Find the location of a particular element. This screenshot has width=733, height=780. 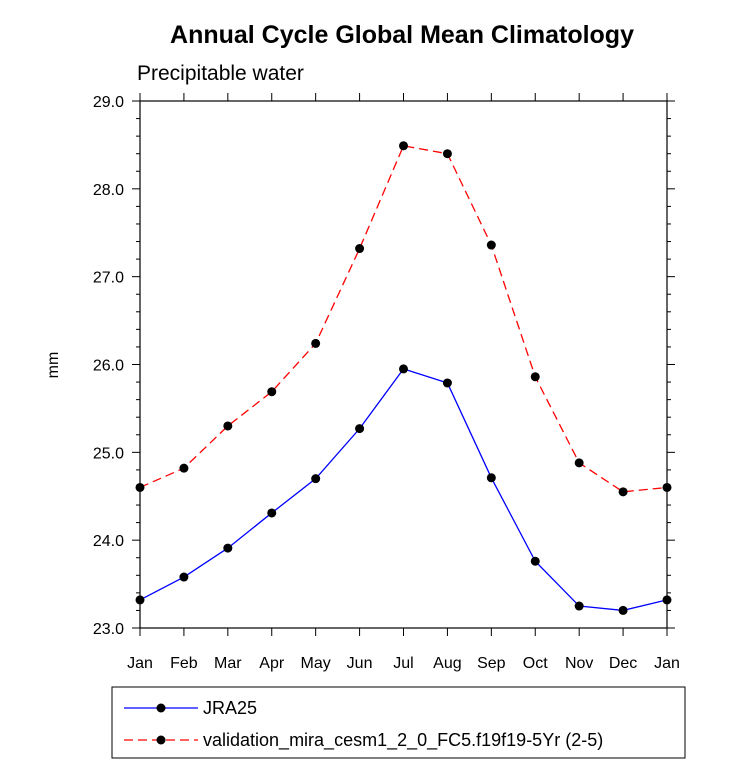

x-tick-label: Apr is located at coordinates (272, 663).